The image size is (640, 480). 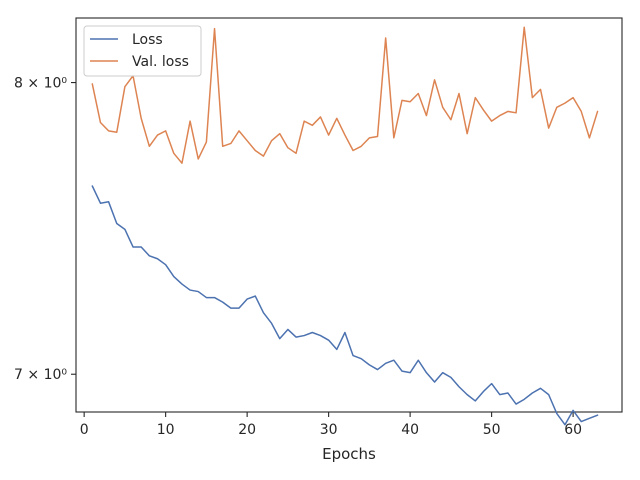 What do you see at coordinates (166, 430) in the screenshot?
I see `x-tick-label: 10` at bounding box center [166, 430].